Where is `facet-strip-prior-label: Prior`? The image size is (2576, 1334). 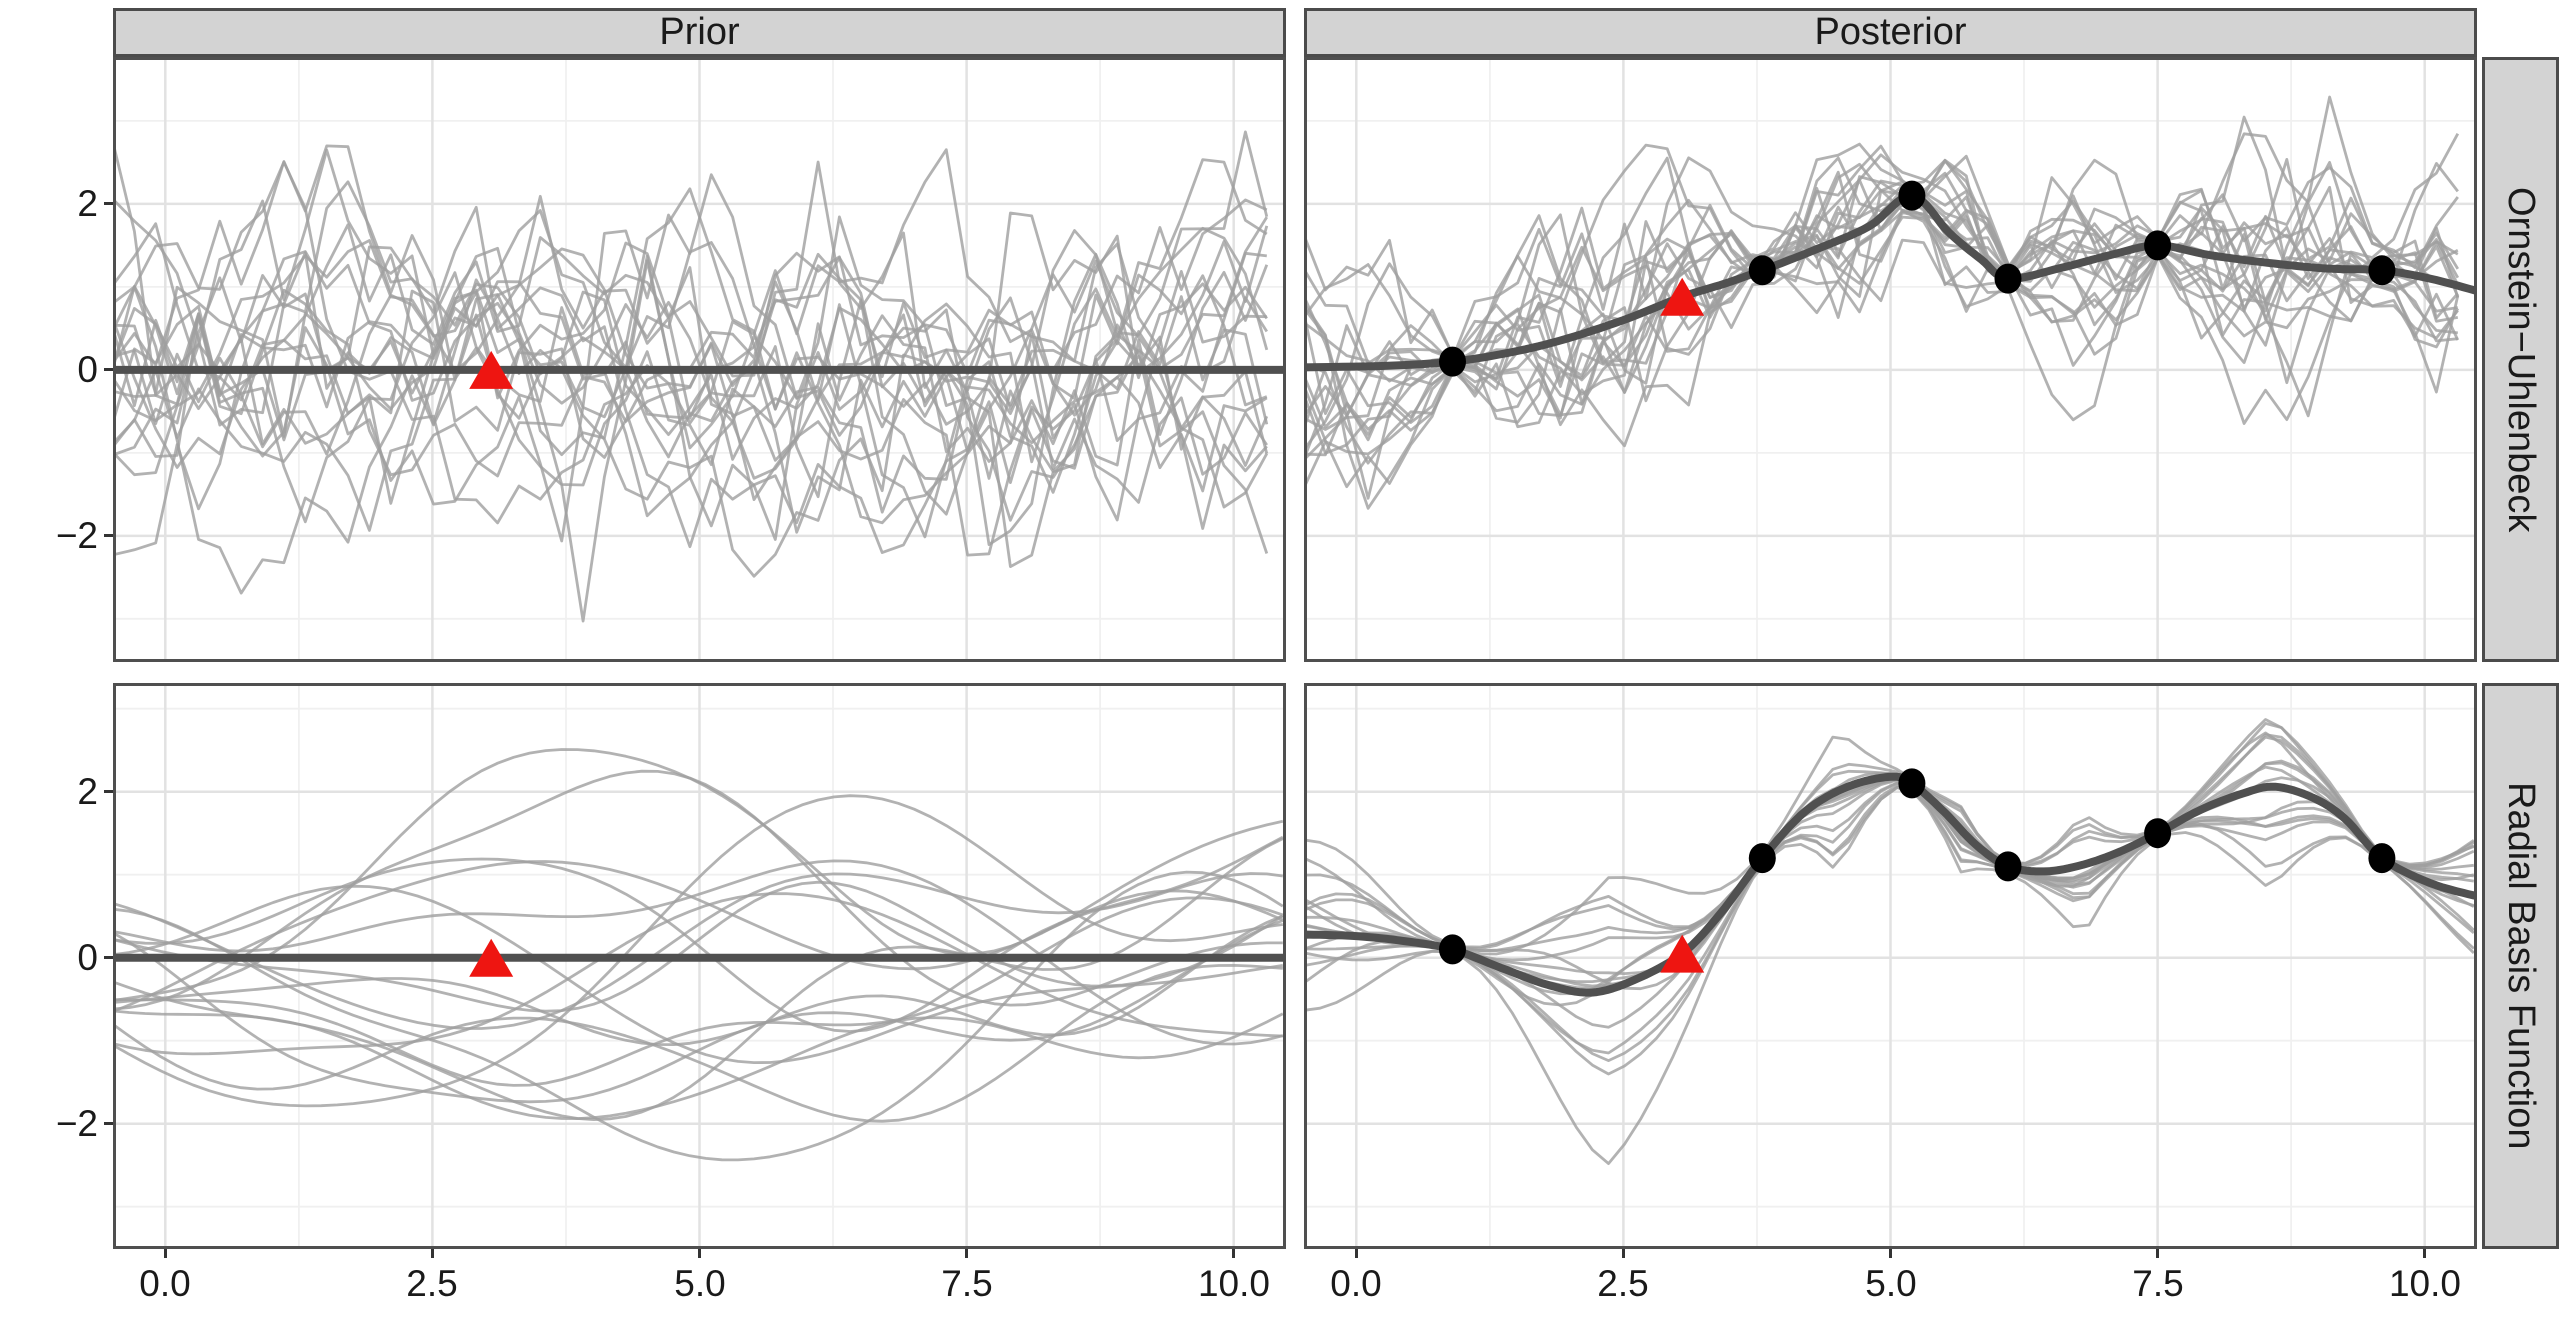 facet-strip-prior-label: Prior is located at coordinates (699, 32).